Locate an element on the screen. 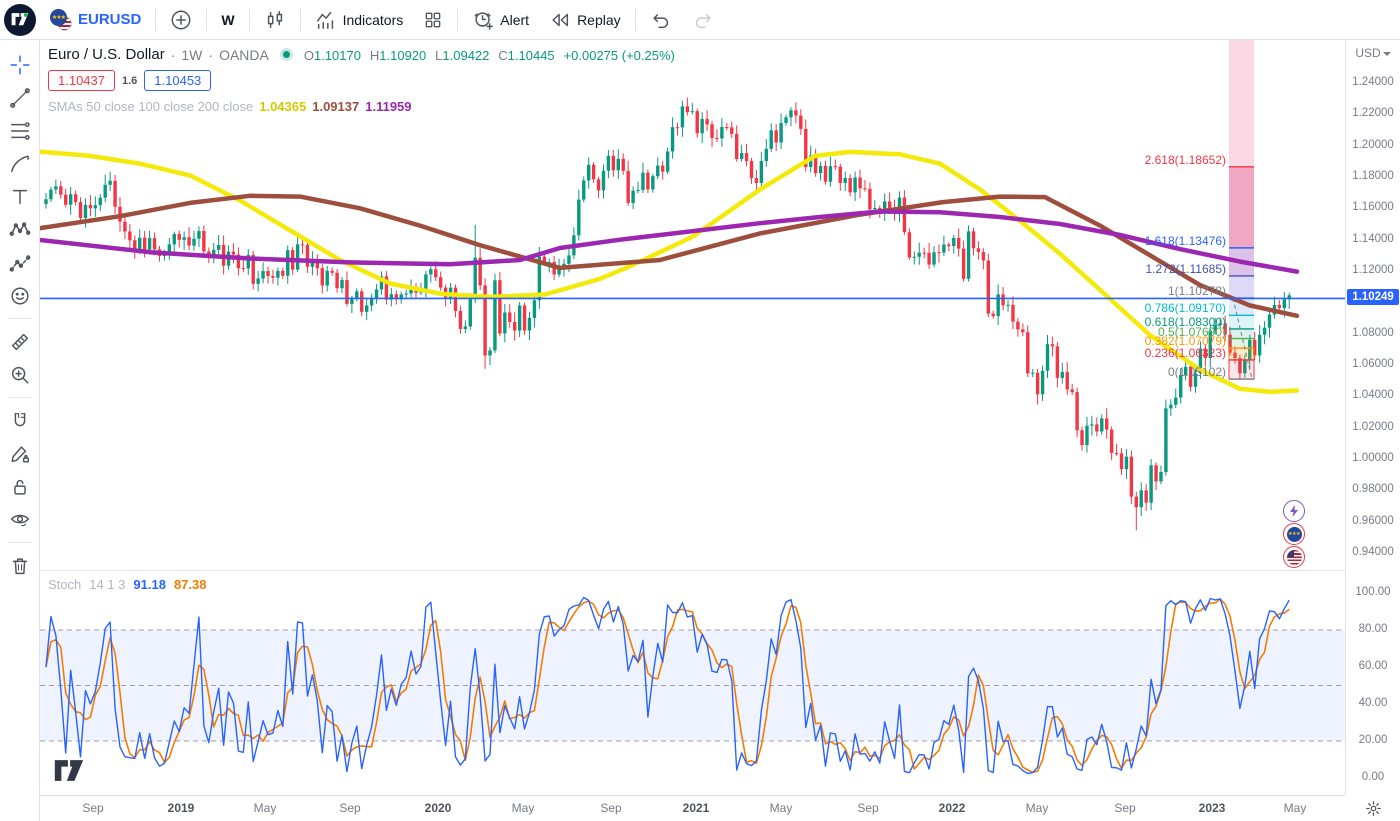  stoch-label: Stoch is located at coordinates (65, 584).